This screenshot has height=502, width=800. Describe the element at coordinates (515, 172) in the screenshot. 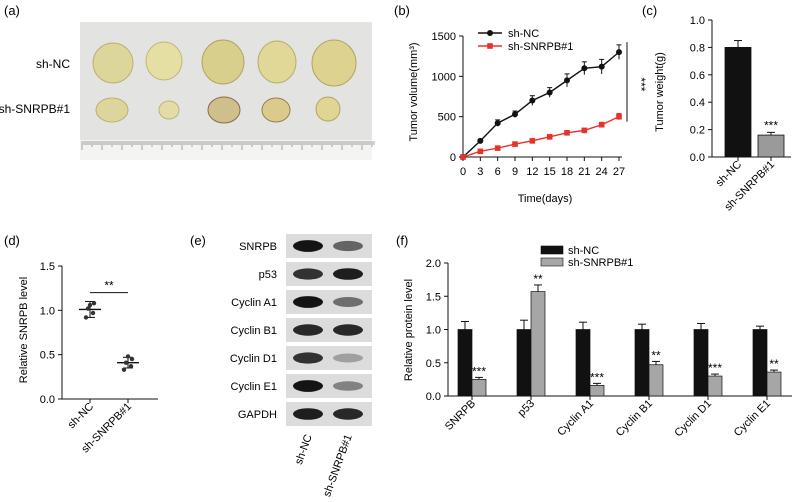

I see `chart-b-x-tick-label: 9` at that location.